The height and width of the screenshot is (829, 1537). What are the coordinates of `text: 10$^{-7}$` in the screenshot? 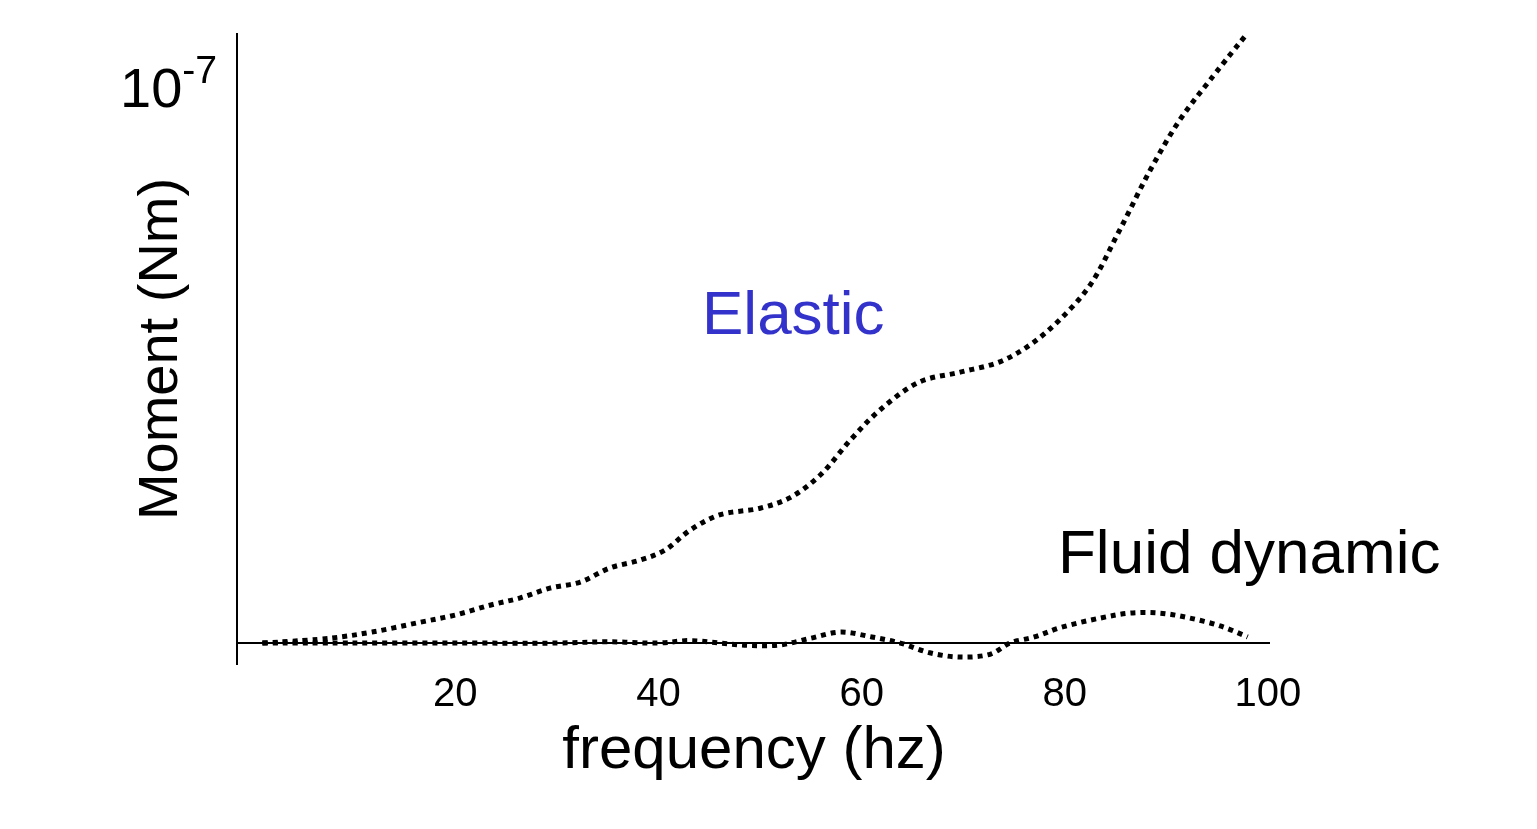 It's located at (169, 83).